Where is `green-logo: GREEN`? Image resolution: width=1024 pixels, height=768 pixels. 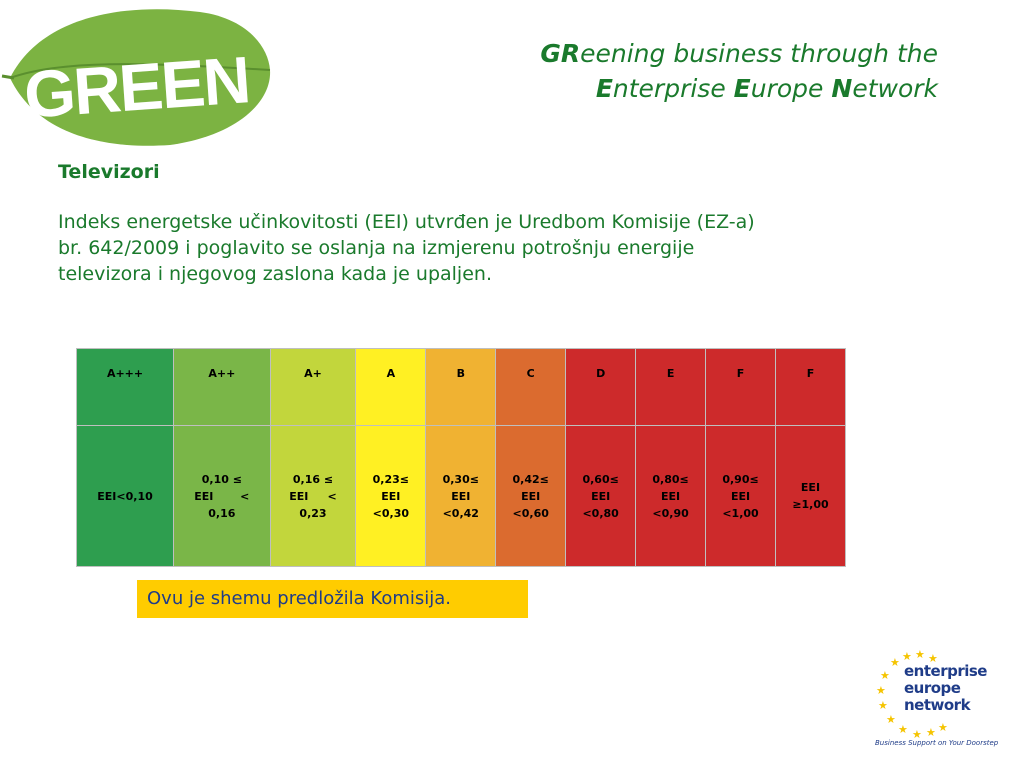
green-logo: GREEN is located at coordinates (136, 77).